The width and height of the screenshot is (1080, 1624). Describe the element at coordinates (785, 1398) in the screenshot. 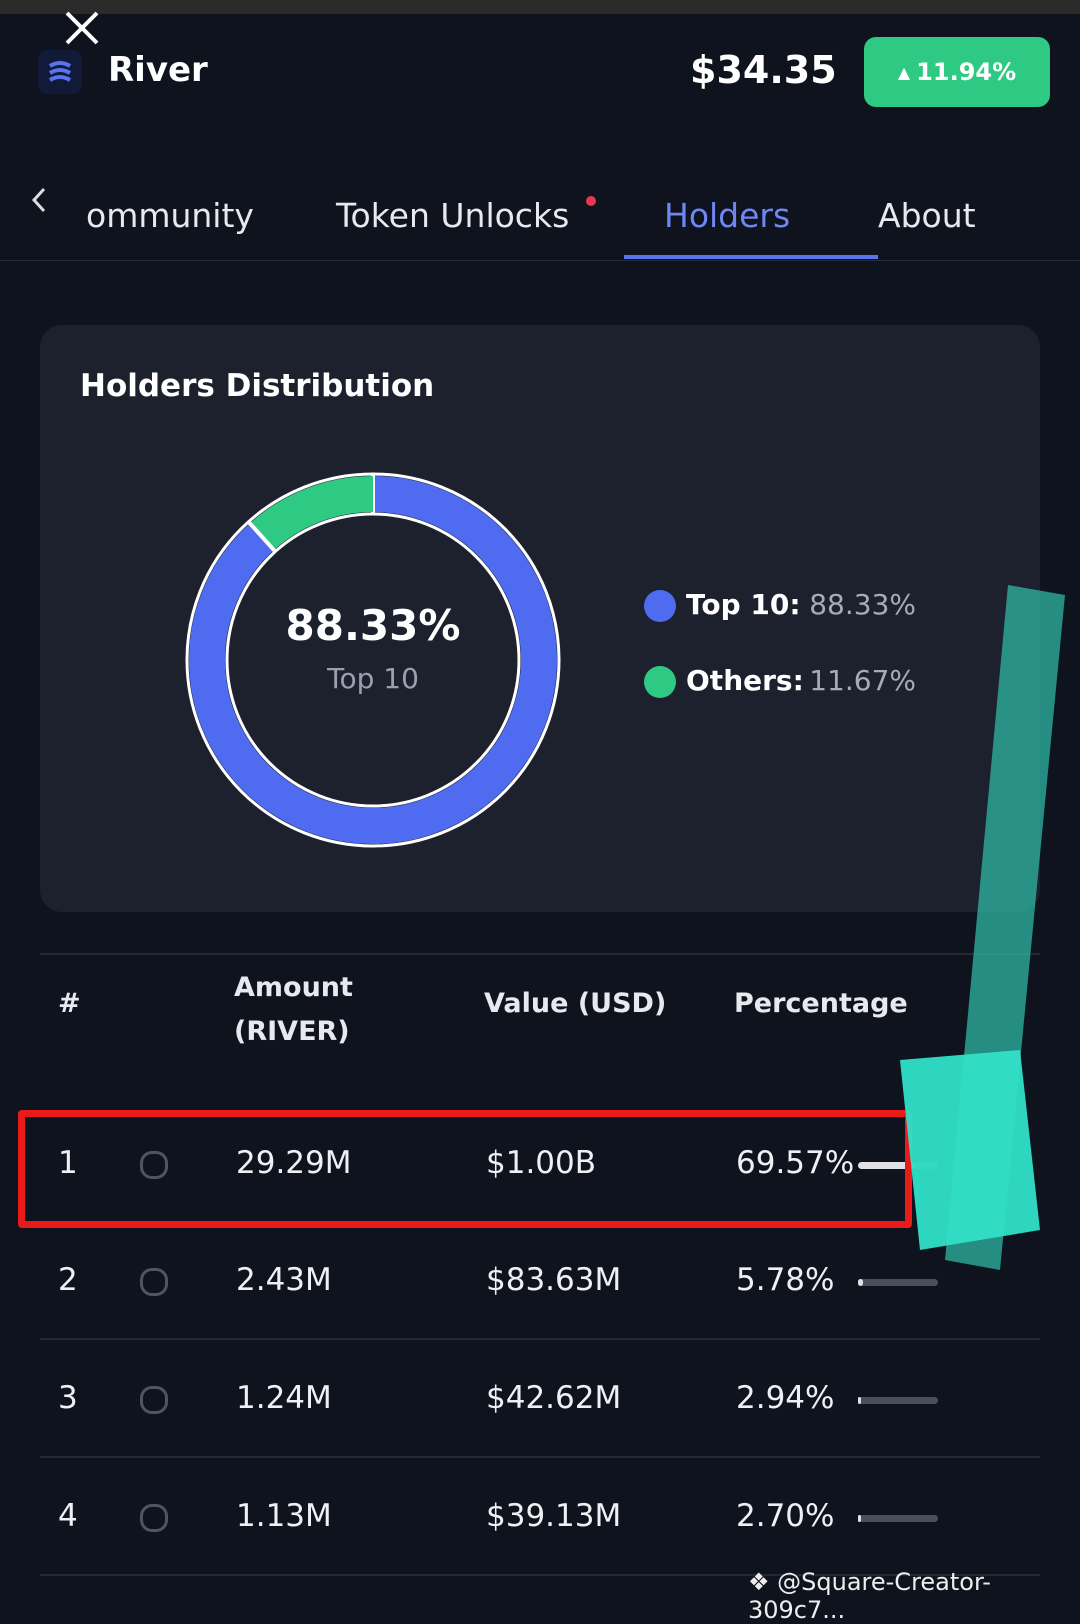

I see `table-cell: 2.94%` at that location.